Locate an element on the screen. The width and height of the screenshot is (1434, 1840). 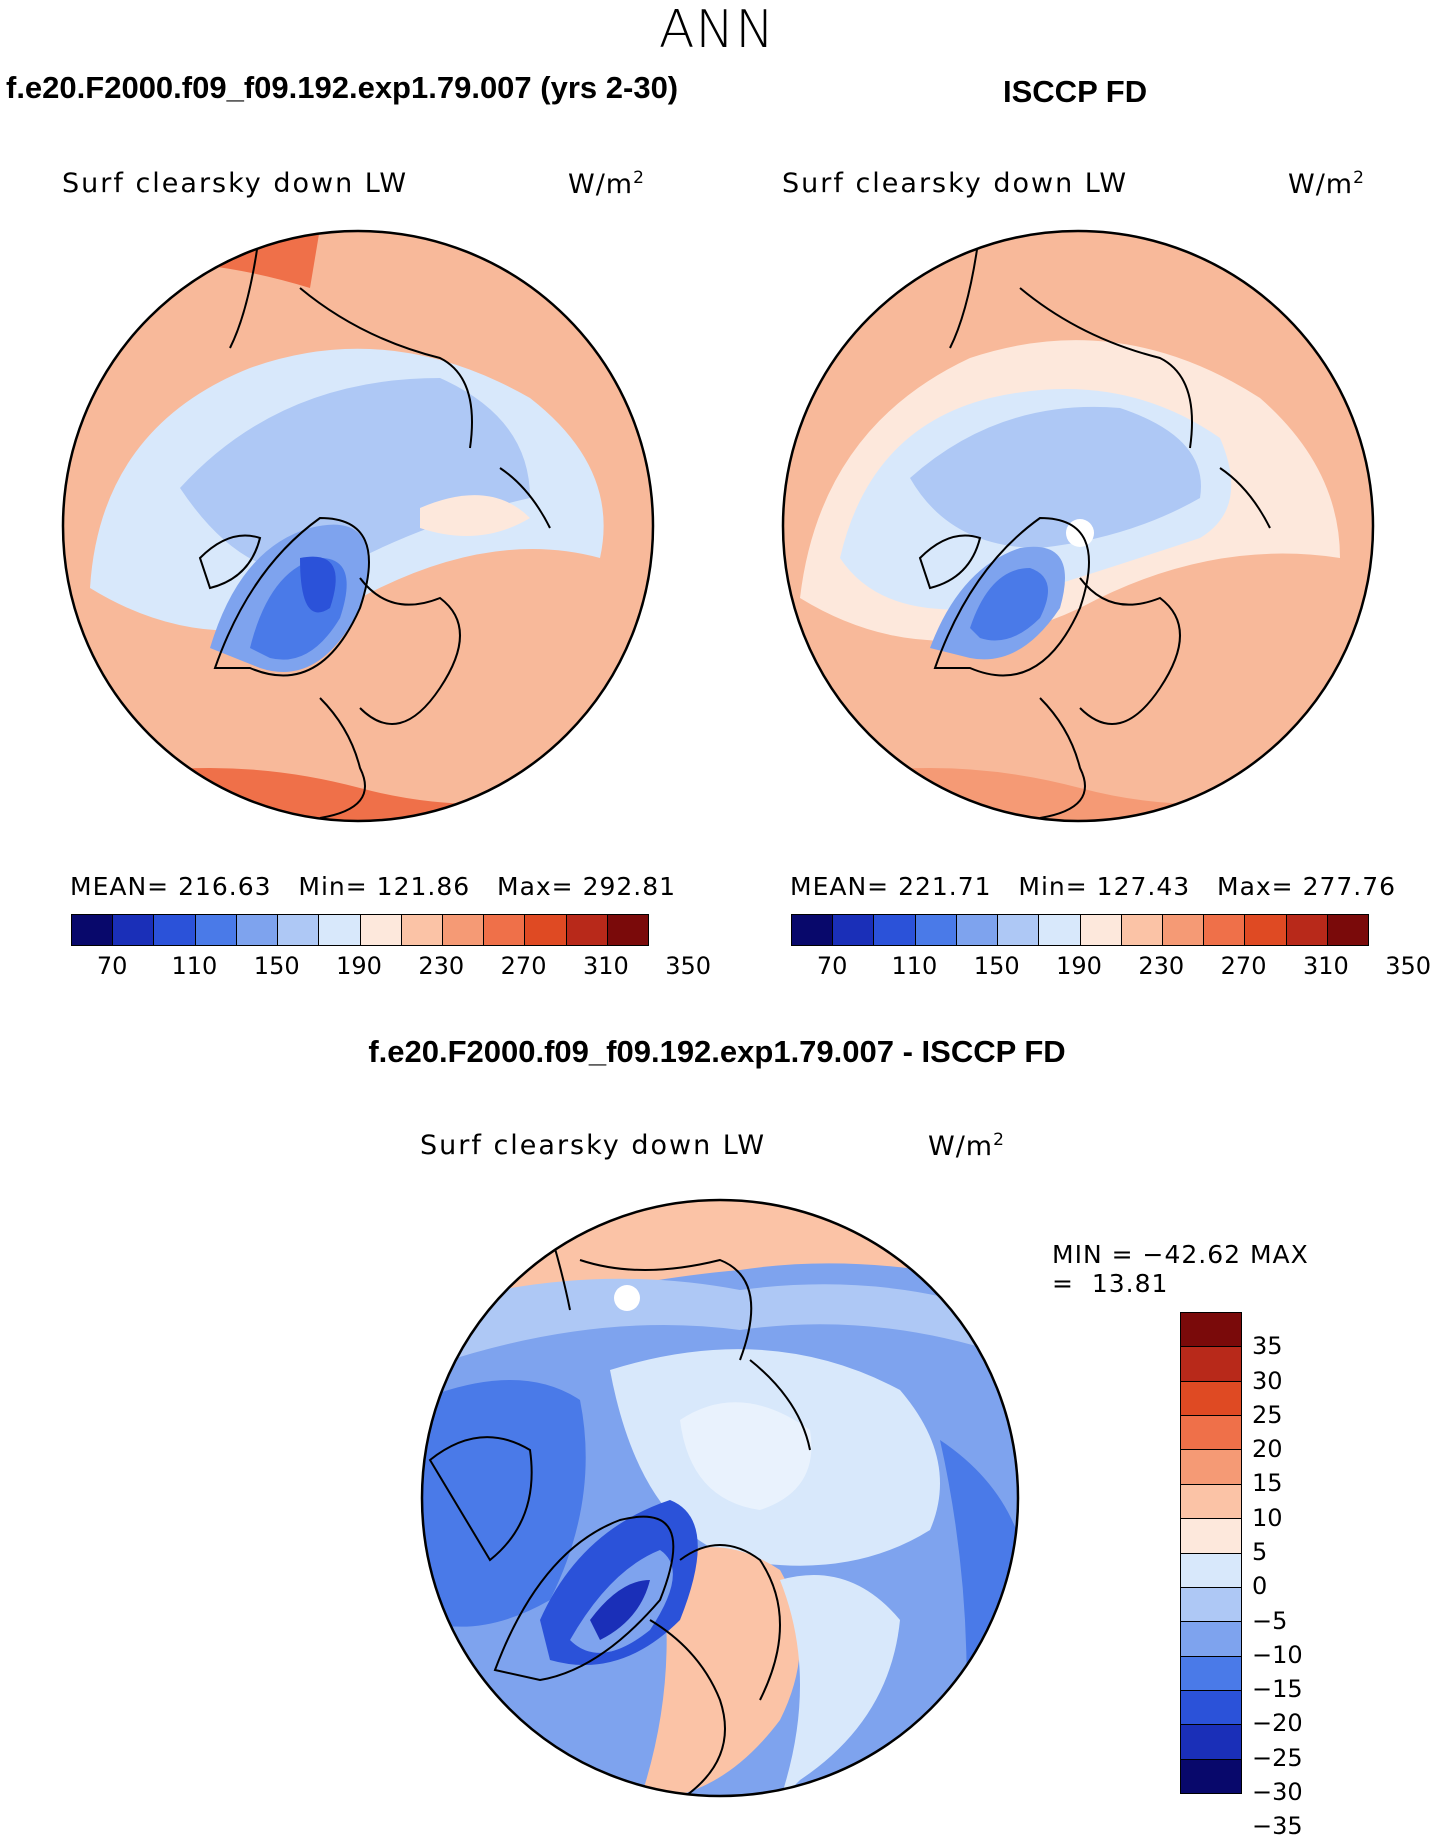
model-units: W/m2 is located at coordinates (606, 184).